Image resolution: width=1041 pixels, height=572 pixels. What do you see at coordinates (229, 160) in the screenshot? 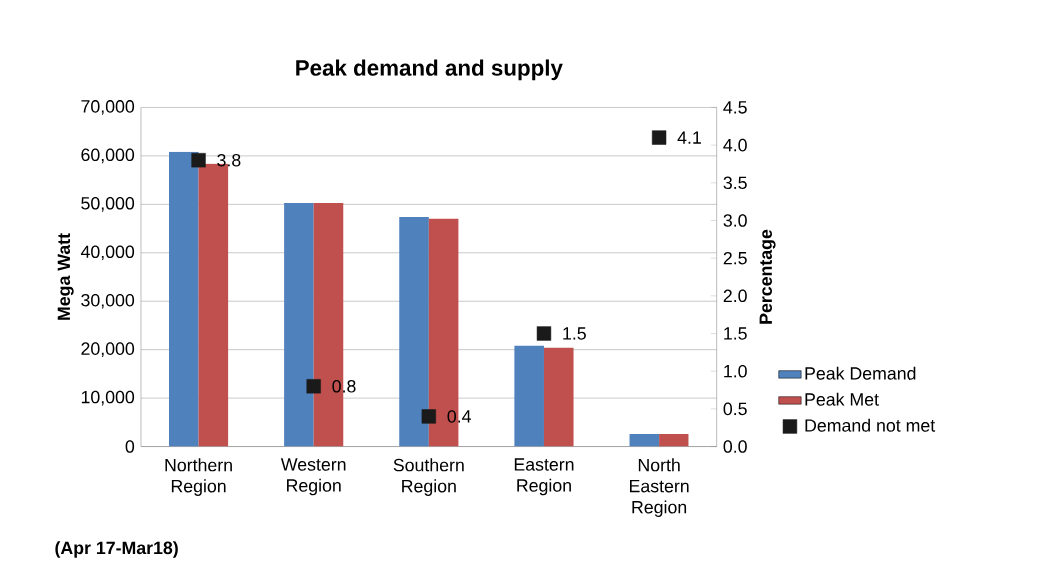
I see `data-label: 3.8` at bounding box center [229, 160].